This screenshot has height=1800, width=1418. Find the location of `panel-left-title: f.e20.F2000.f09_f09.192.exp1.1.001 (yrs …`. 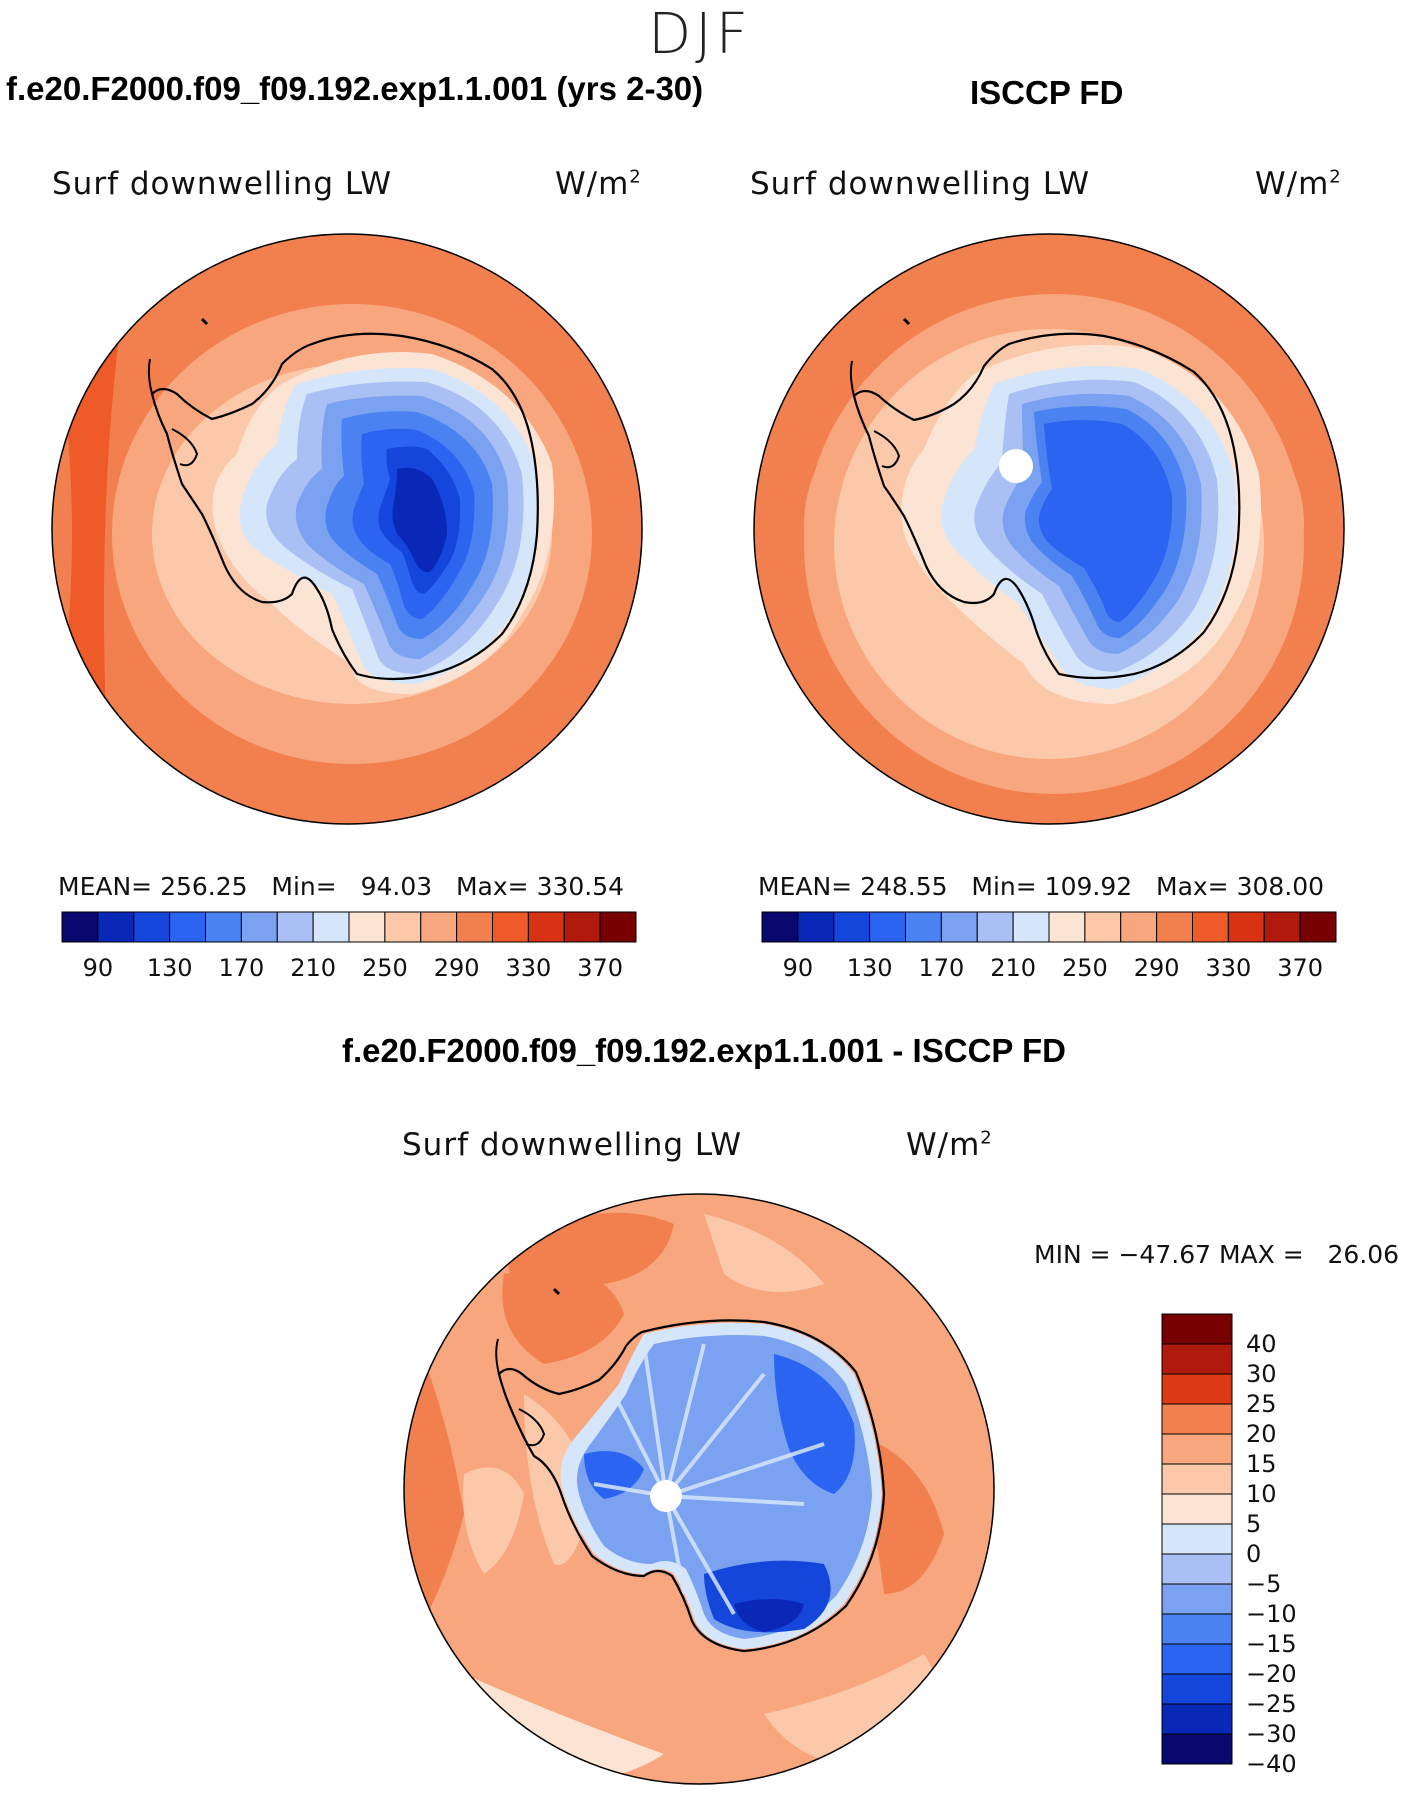

panel-left-title: f.e20.F2000.f09_f09.192.exp1.1.001 (yrs … is located at coordinates (355, 88).